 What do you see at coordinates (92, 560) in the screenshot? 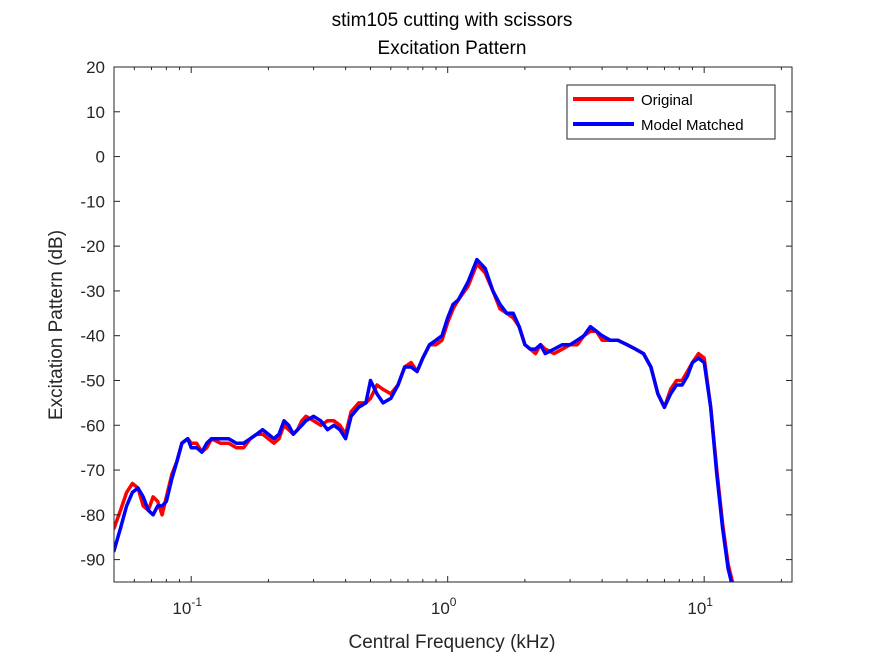
I see `y-tick-label: -90` at bounding box center [92, 560].